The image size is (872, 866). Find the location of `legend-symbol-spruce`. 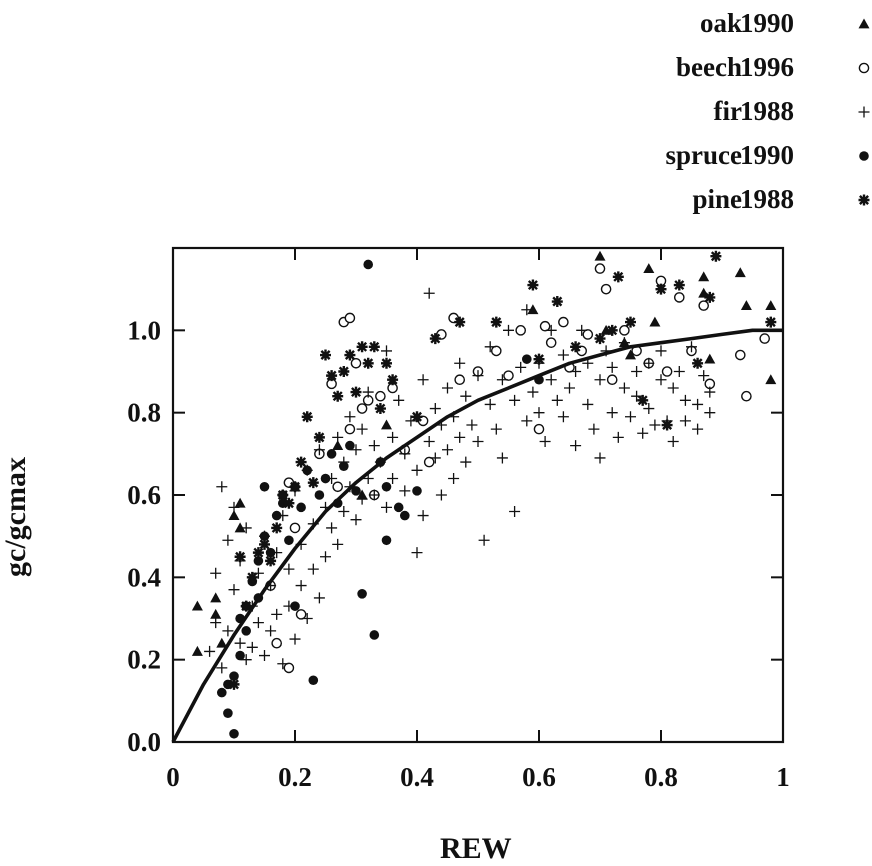

legend-symbol-spruce is located at coordinates (864, 156).